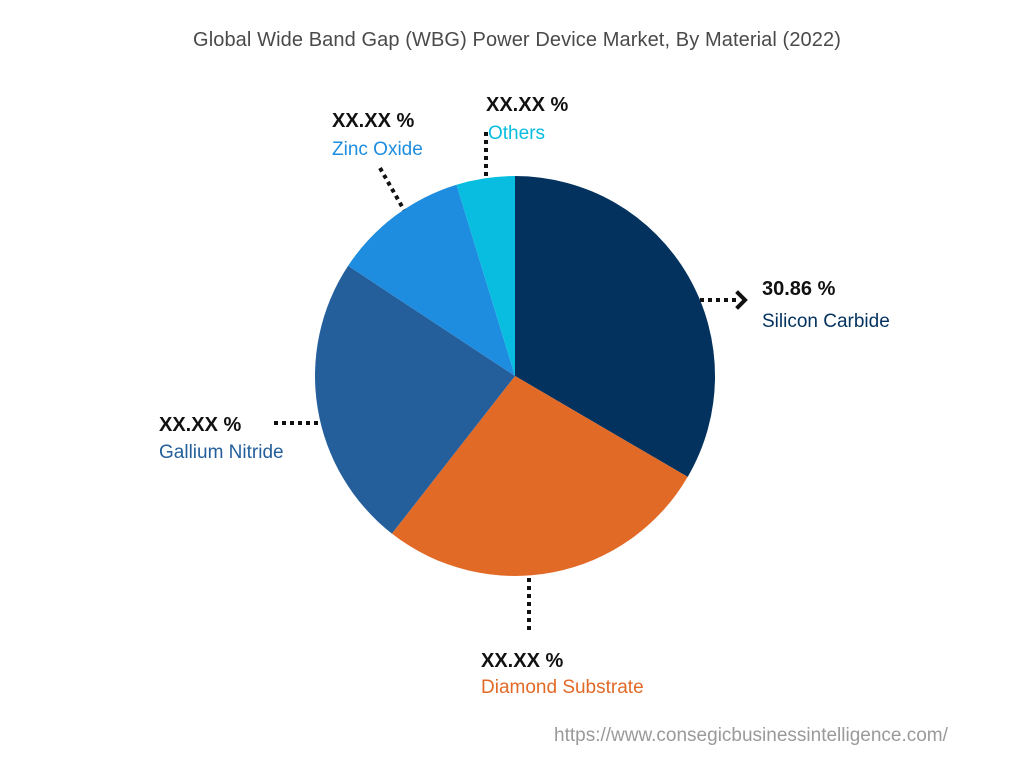 The height and width of the screenshot is (768, 1024). I want to click on name-others: Others, so click(517, 133).